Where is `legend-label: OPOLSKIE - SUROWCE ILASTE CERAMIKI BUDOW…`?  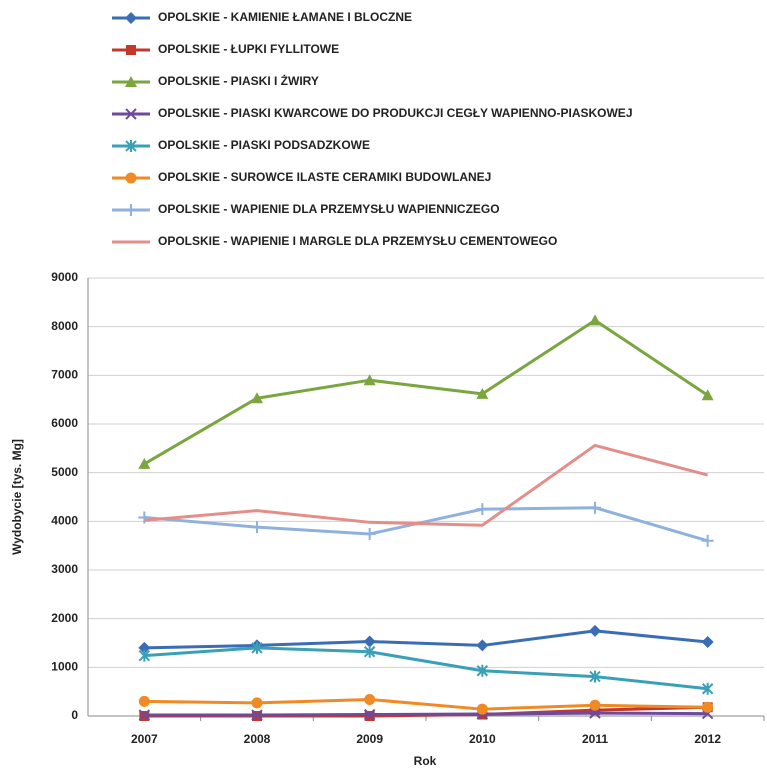 legend-label: OPOLSKIE - SUROWCE ILASTE CERAMIKI BUDOW… is located at coordinates (324, 177).